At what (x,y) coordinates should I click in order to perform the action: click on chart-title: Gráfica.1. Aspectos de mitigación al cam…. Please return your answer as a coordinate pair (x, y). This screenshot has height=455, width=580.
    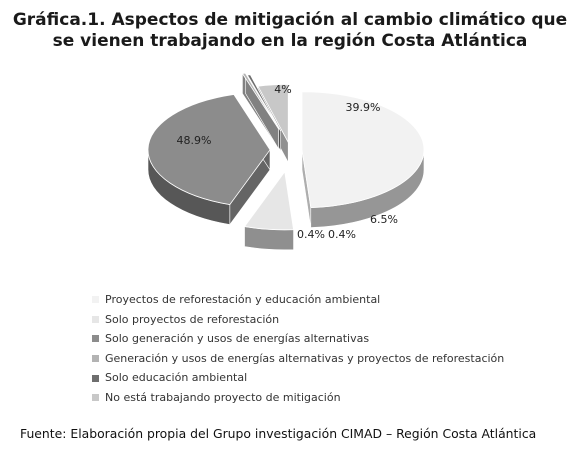
    Looking at the image, I should click on (290, 31).